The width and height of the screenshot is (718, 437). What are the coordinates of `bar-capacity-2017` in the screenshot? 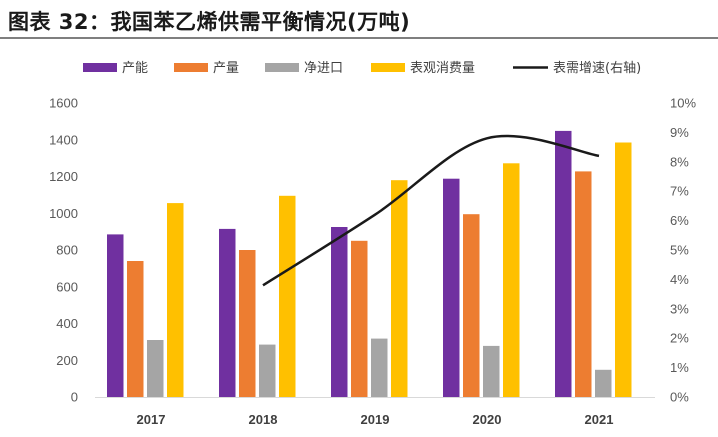 It's located at (115, 315).